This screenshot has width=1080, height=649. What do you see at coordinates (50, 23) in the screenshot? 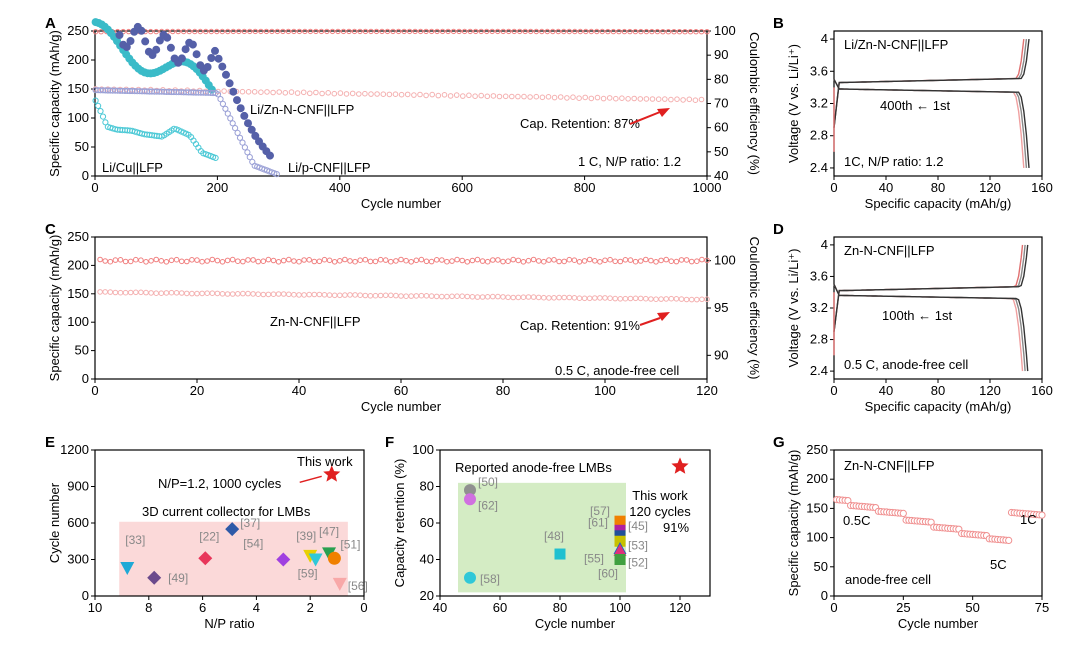
I see `panel-a-label: A` at bounding box center [50, 23].